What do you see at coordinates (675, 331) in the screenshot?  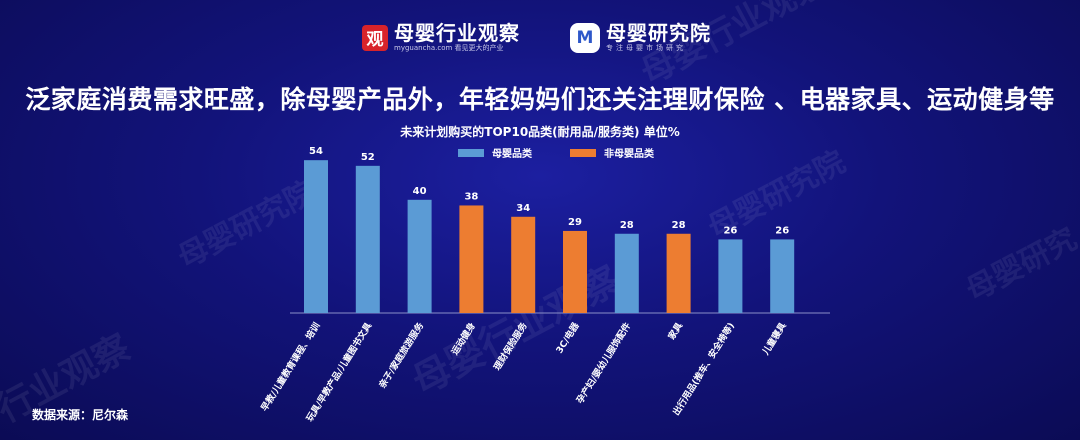 I see `category-label: 家具` at bounding box center [675, 331].